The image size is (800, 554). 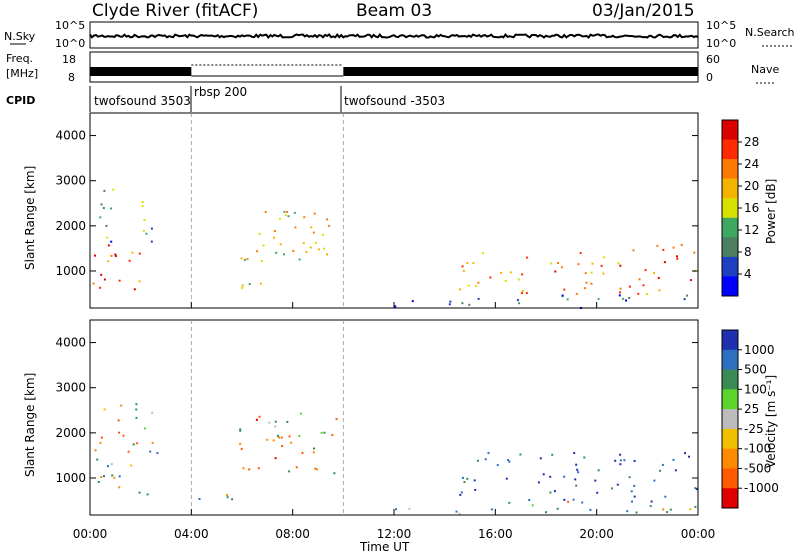 What do you see at coordinates (596, 534) in the screenshot?
I see `xtick-label: 20:00` at bounding box center [596, 534].